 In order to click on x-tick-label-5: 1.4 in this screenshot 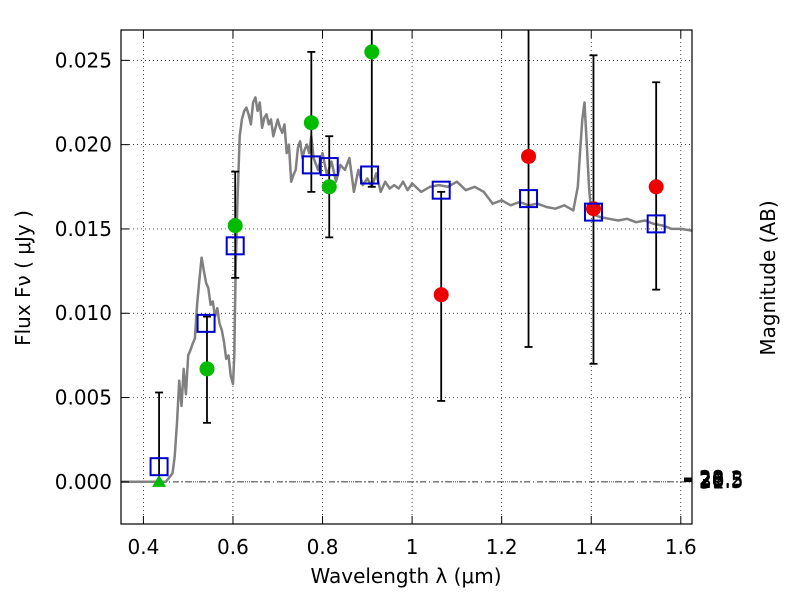, I will do `click(591, 547)`.